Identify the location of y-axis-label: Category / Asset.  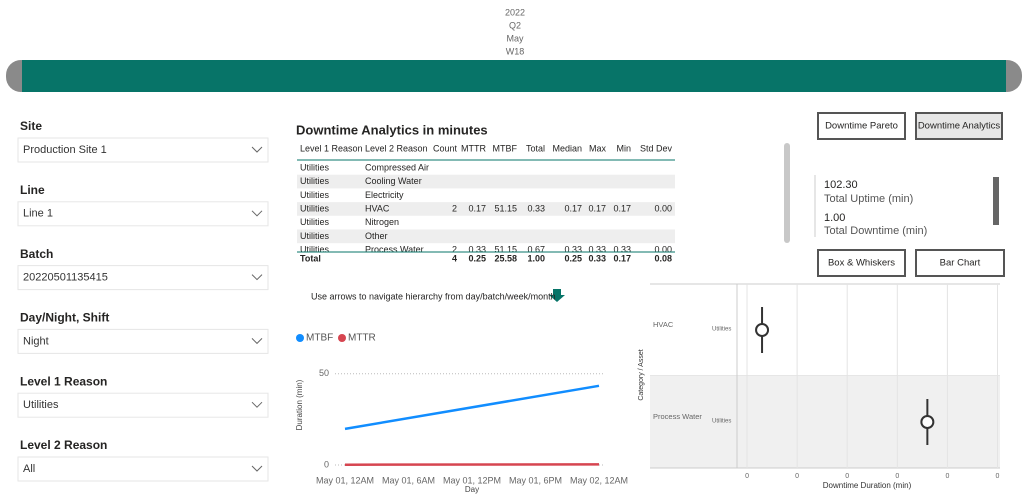
(641, 374).